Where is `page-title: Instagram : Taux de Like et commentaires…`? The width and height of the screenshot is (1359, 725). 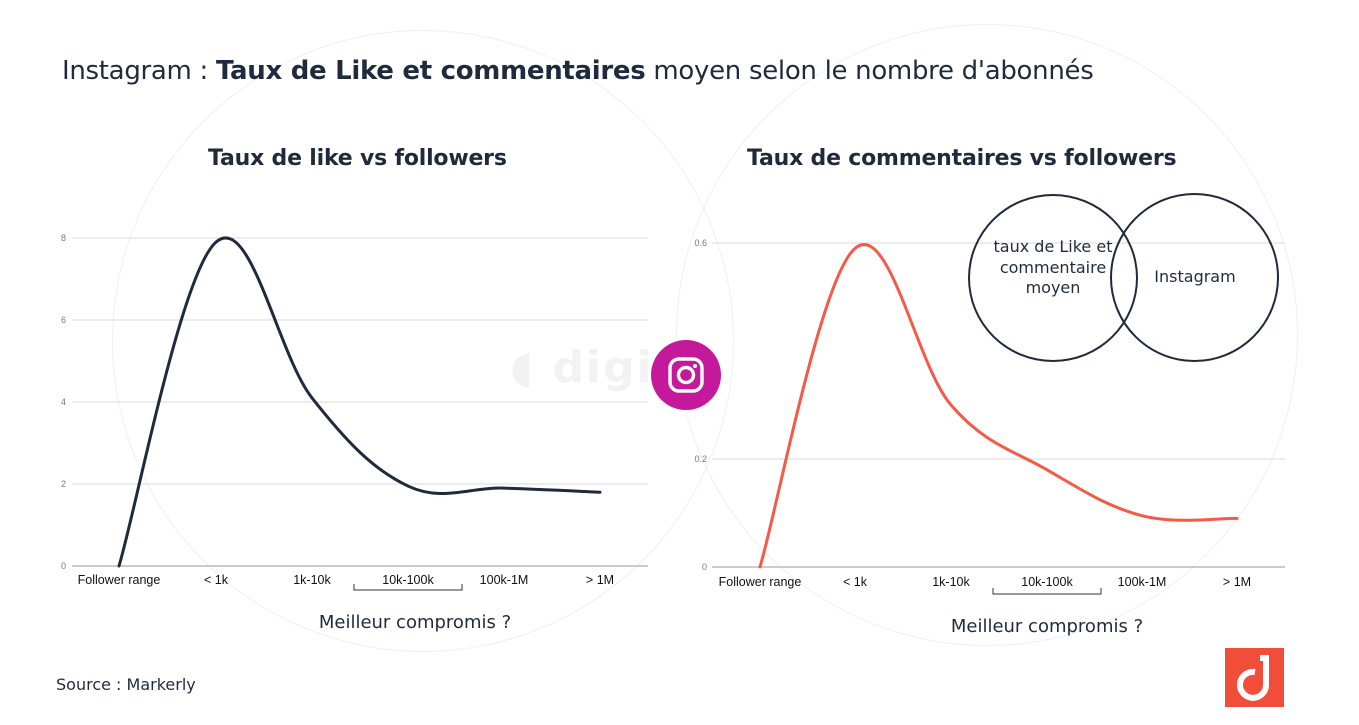
page-title: Instagram : Taux de Like et commentaires… is located at coordinates (578, 71).